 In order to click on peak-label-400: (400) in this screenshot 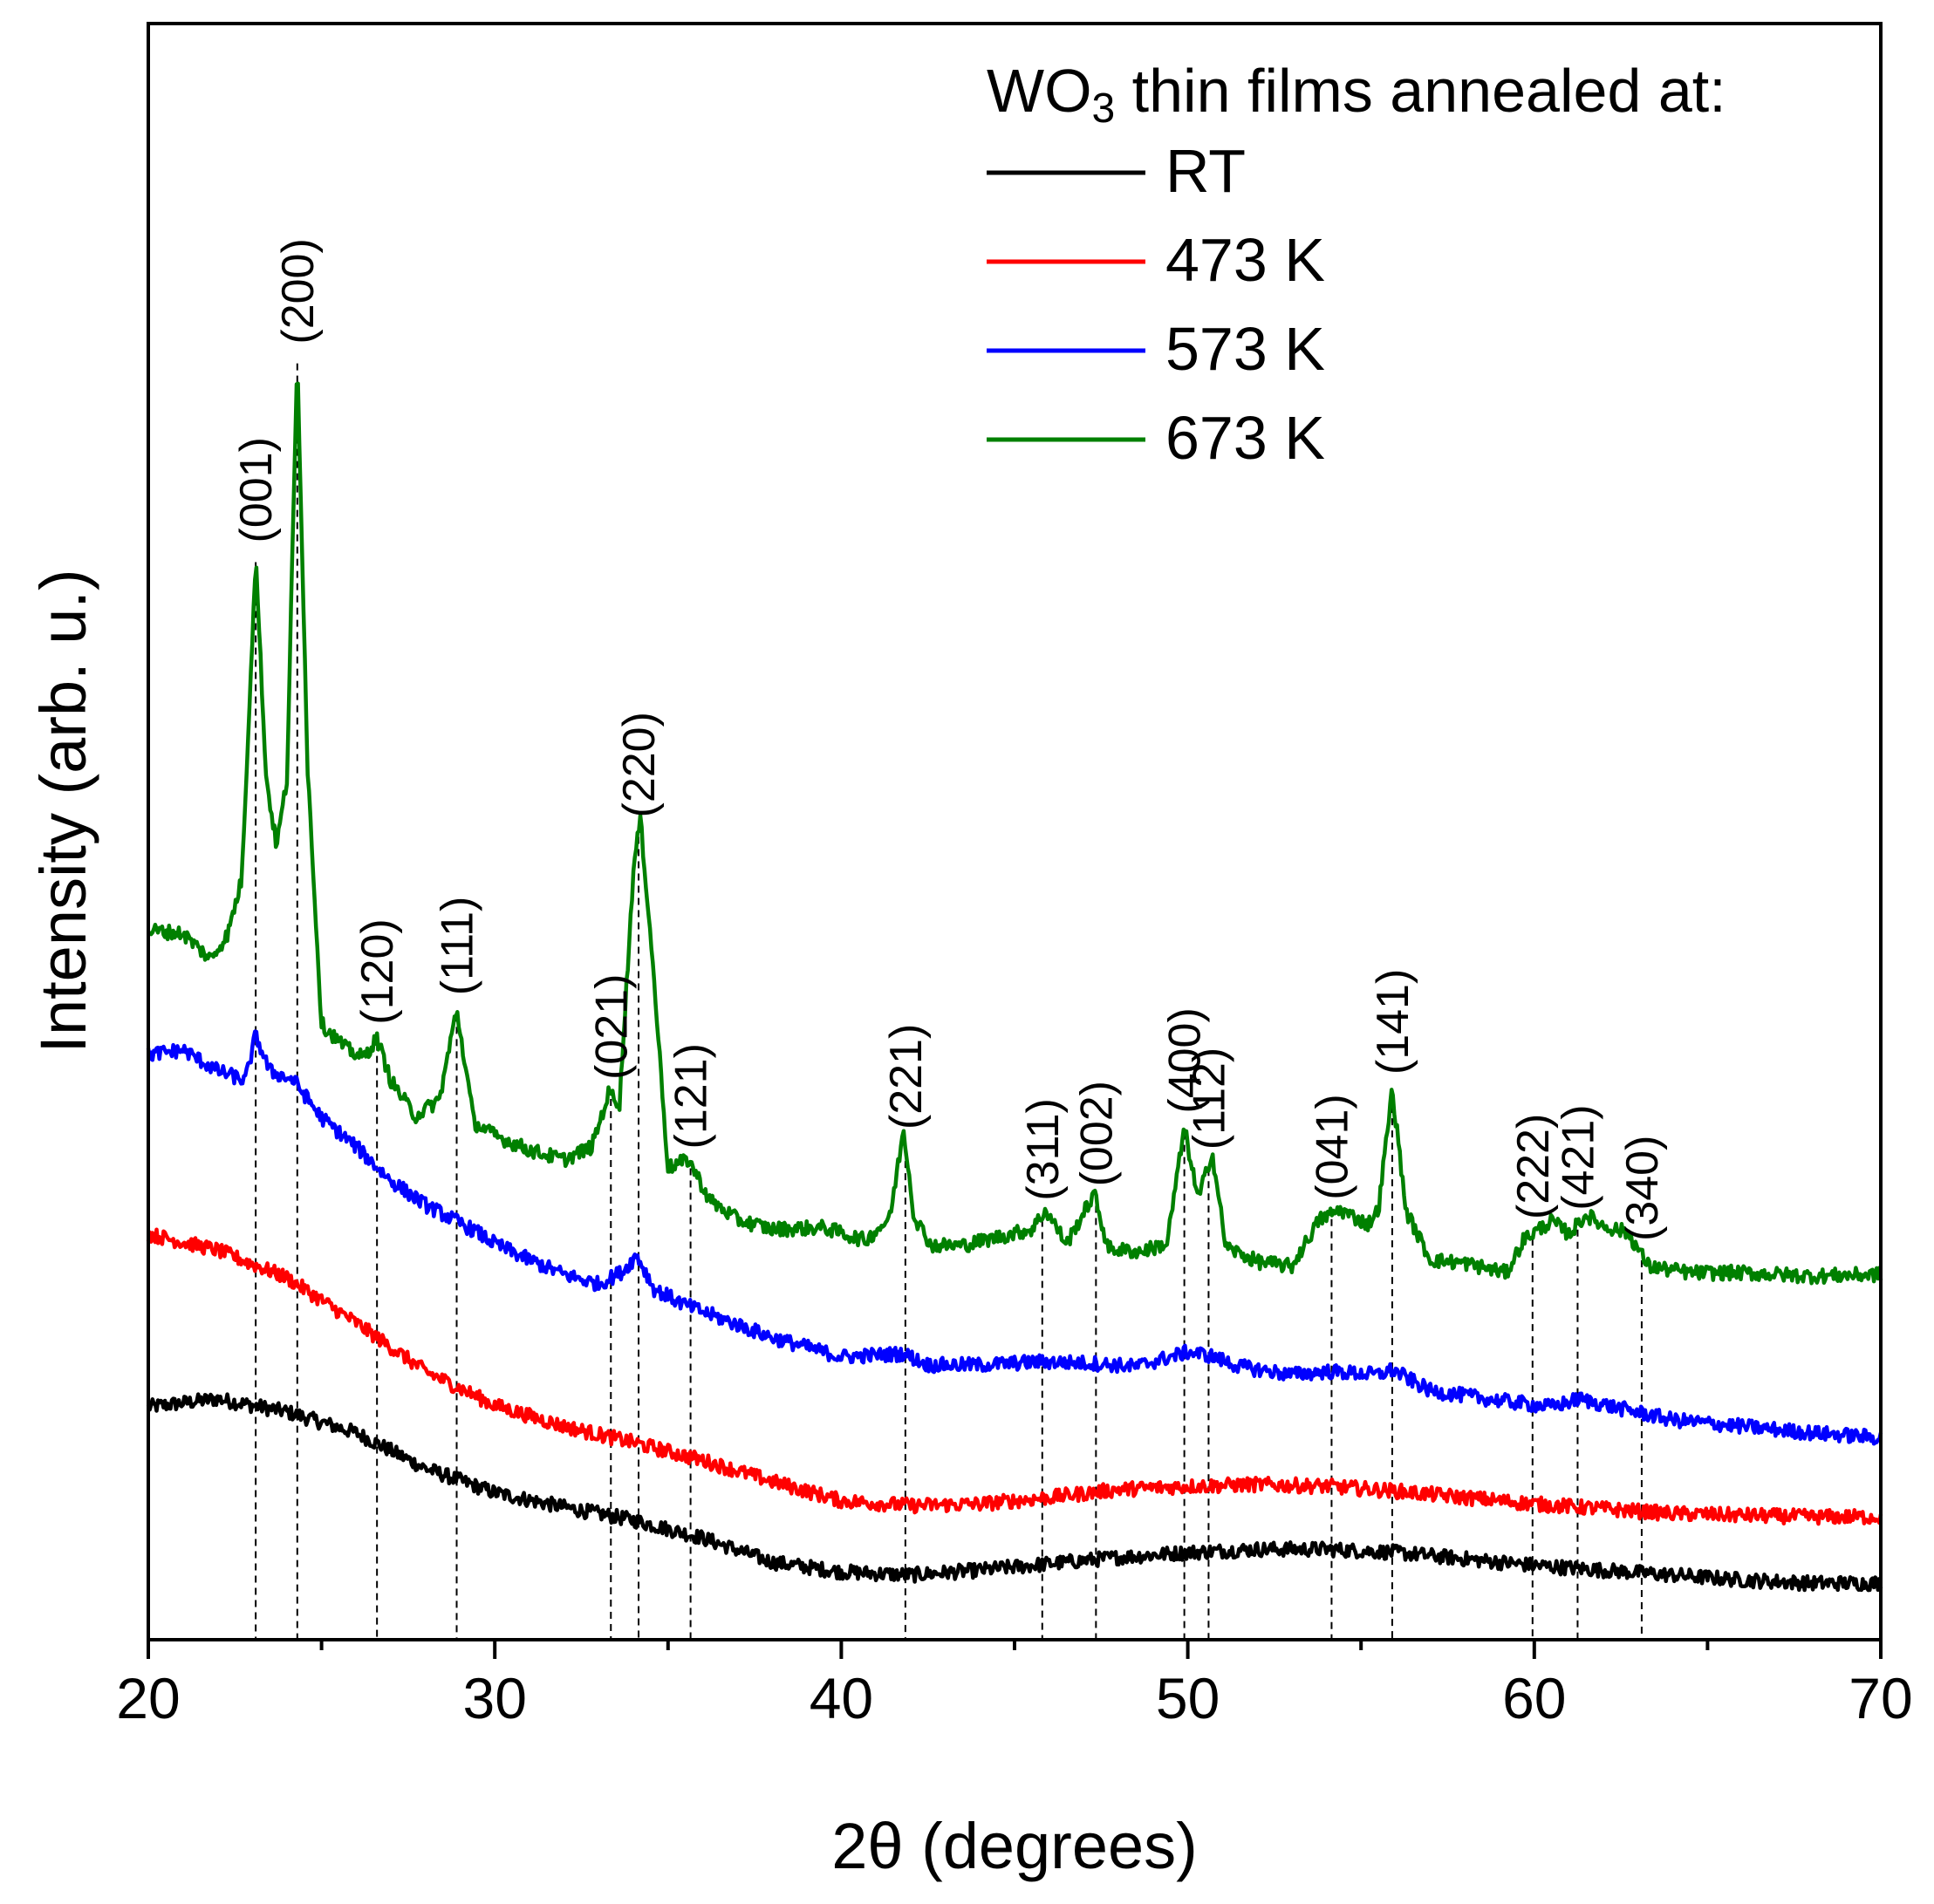, I will do `click(1185, 1060)`.